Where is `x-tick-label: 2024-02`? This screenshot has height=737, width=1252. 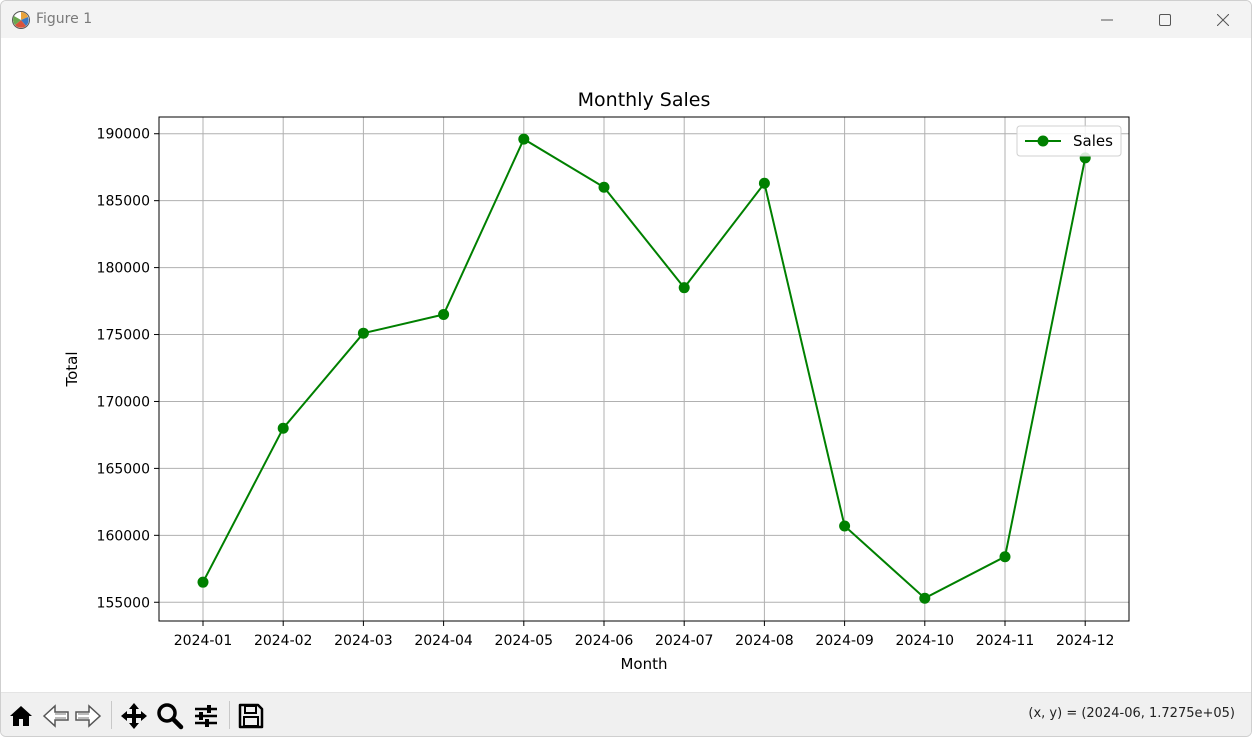 x-tick-label: 2024-02 is located at coordinates (283, 641).